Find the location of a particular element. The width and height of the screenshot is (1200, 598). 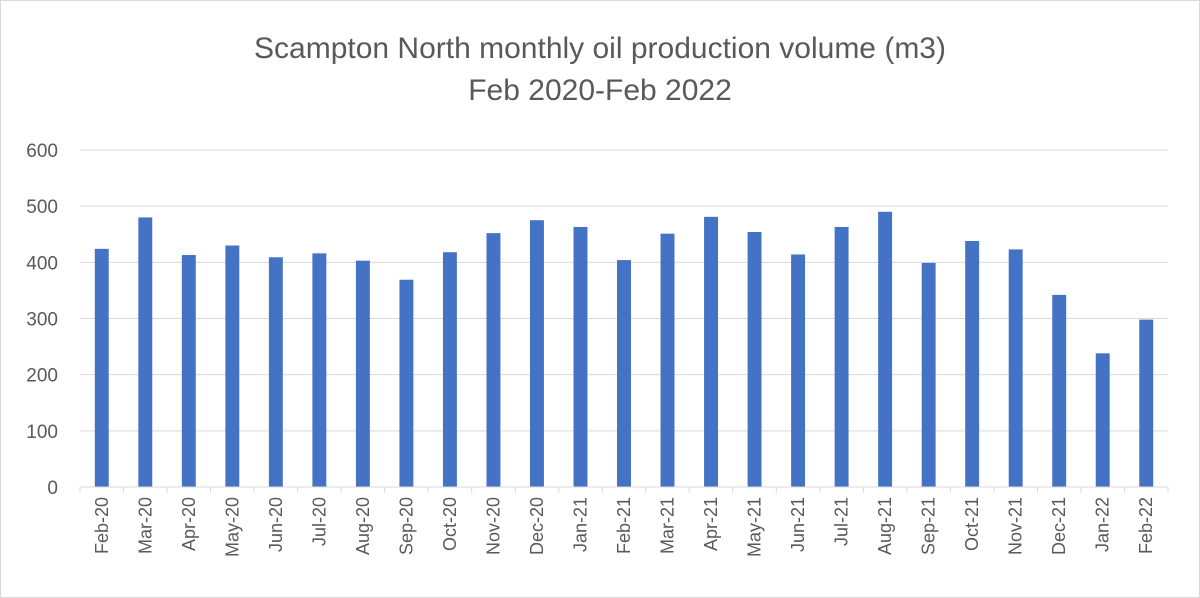

x-tick-label: Nov-21 is located at coordinates (1016, 526).